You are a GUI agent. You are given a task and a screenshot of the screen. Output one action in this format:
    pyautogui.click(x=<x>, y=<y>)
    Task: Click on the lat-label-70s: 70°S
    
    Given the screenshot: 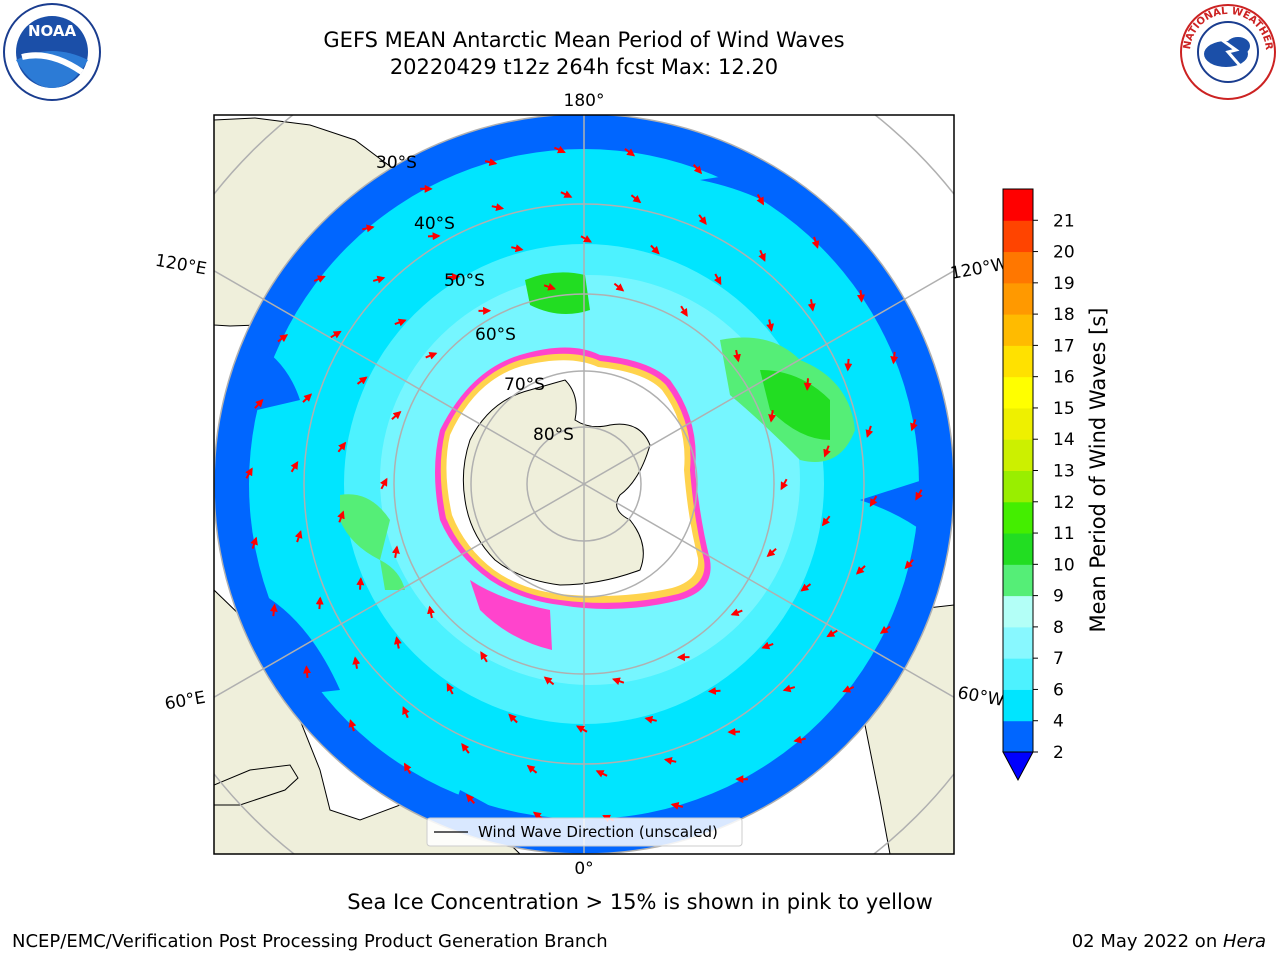 What is the action you would take?
    pyautogui.click(x=524, y=385)
    